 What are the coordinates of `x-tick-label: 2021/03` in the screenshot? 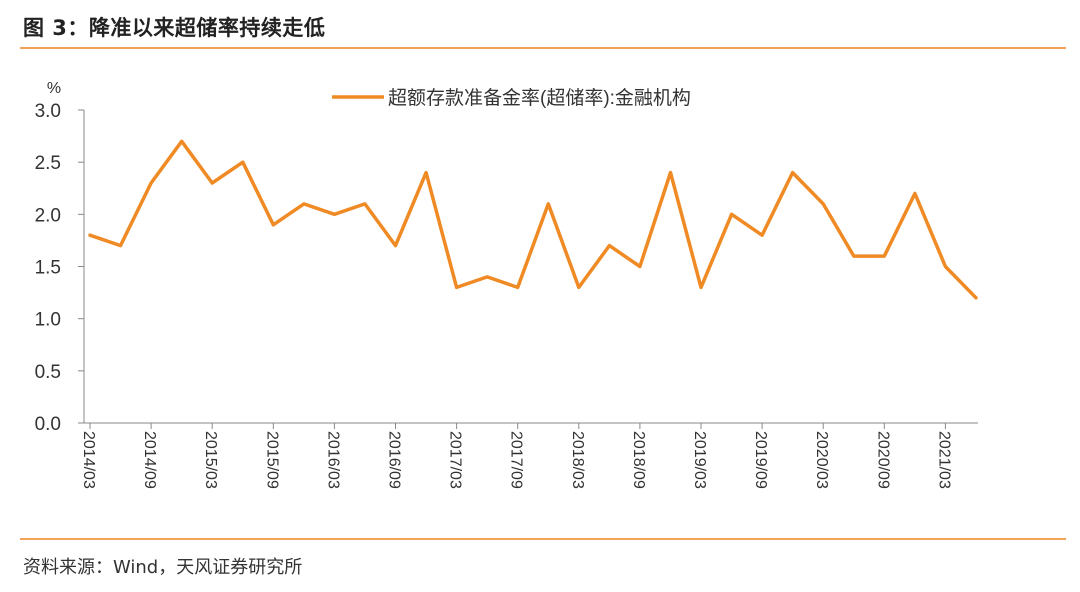 It's located at (943, 460).